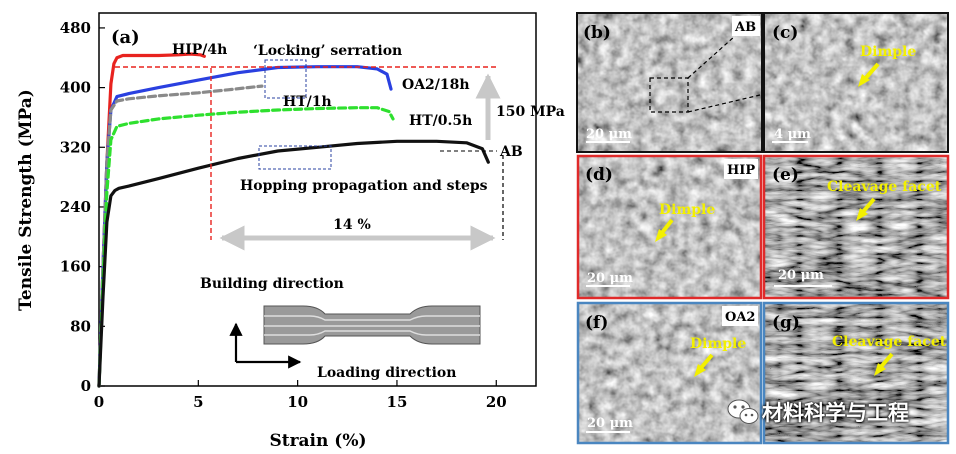 The height and width of the screenshot is (454, 956). Describe the element at coordinates (596, 323) in the screenshot. I see `sem-label-f: (f)` at that location.